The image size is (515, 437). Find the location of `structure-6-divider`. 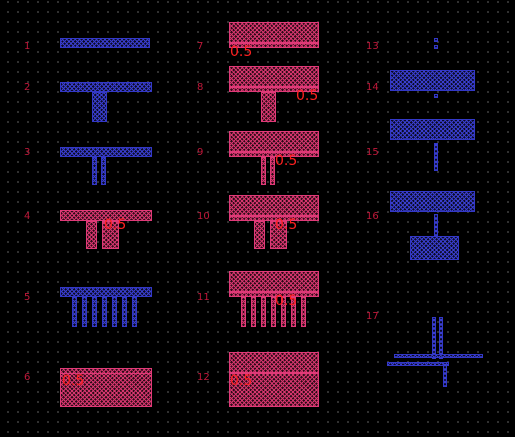

structure-6-divider is located at coordinates (106, 373).